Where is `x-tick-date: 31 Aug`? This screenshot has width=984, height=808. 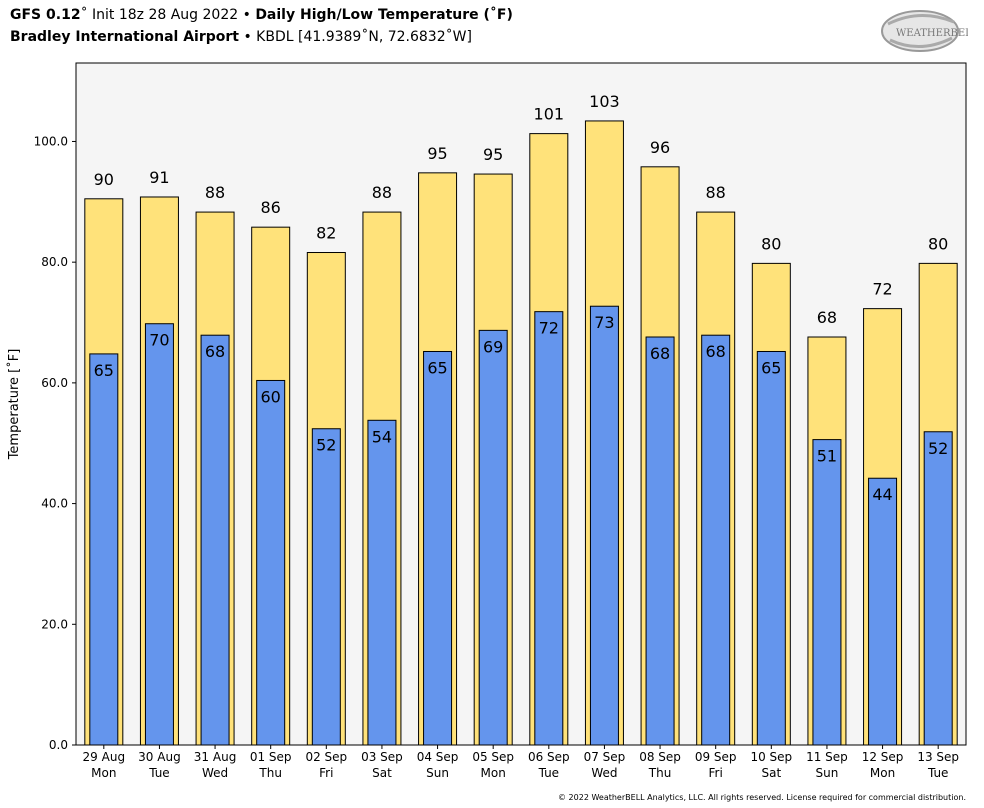
x-tick-date: 31 Aug is located at coordinates (215, 757).